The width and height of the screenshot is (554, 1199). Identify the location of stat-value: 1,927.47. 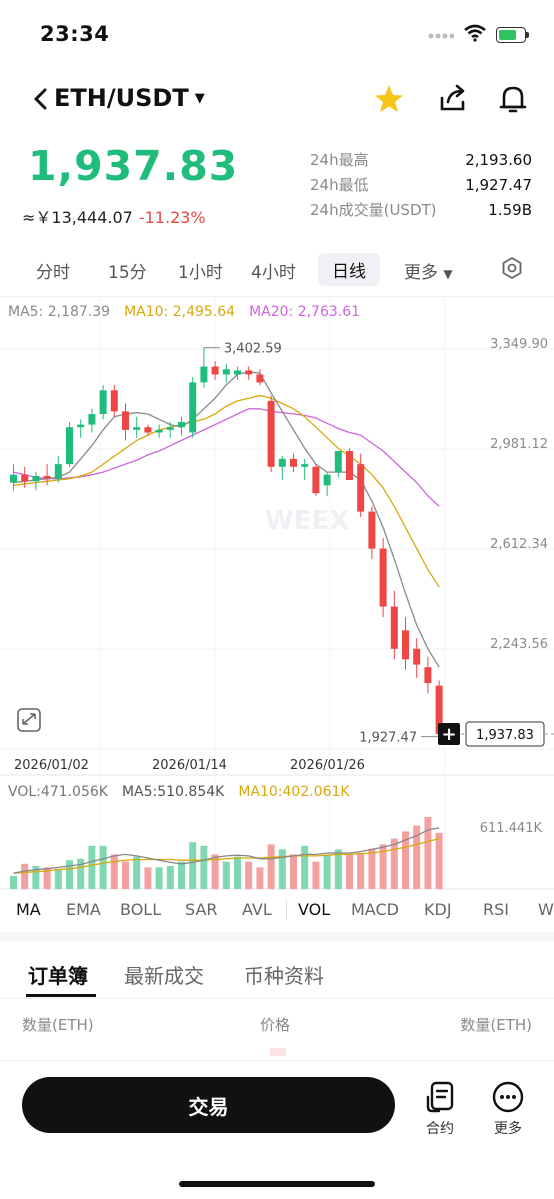
(498, 185).